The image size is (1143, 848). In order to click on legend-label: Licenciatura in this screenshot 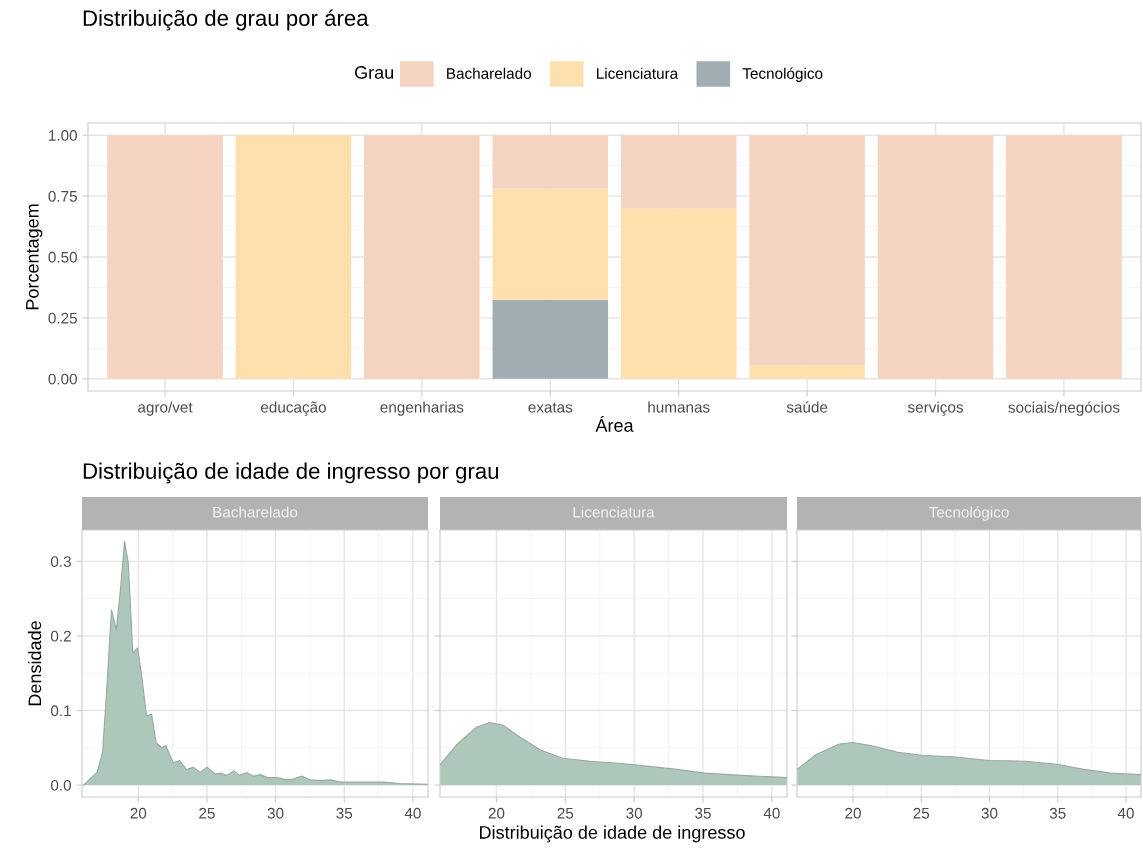, I will do `click(638, 73)`.